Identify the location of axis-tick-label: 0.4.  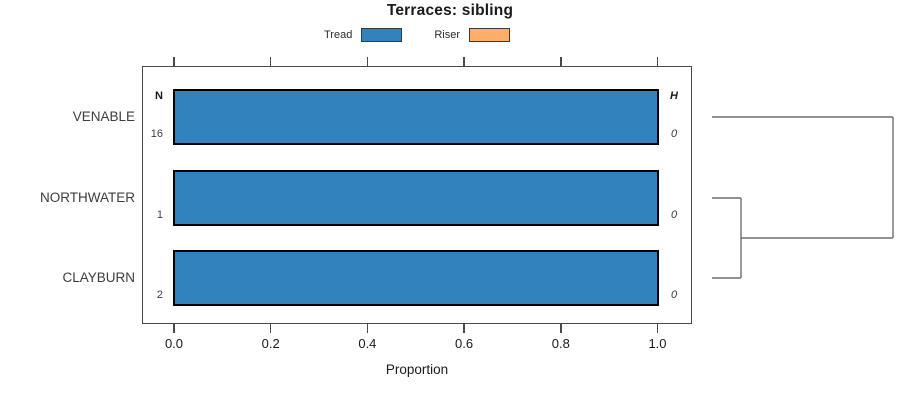
(367, 343).